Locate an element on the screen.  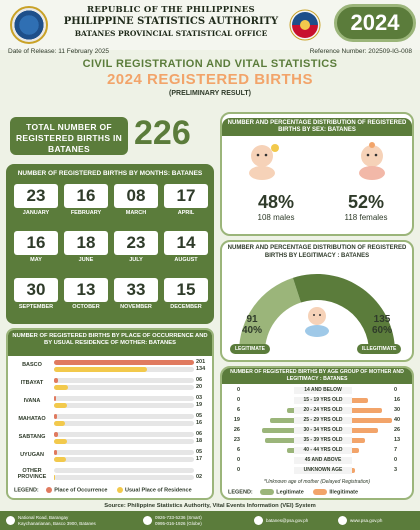
month-name: JUNE is located at coordinates (86, 260).